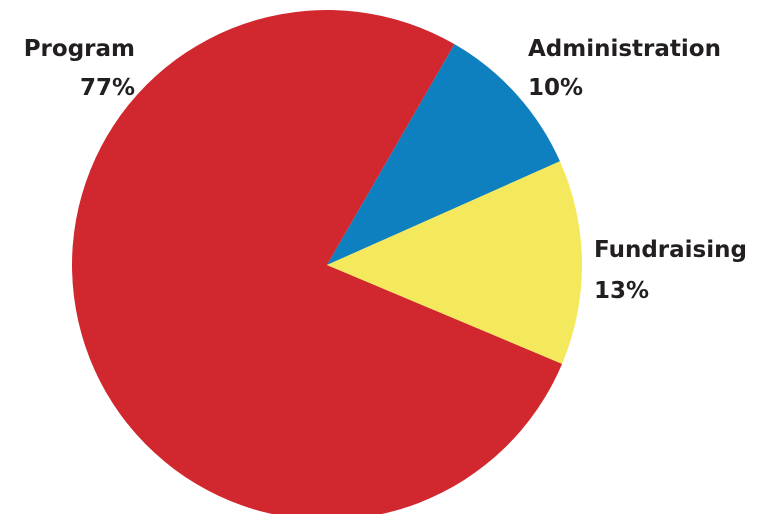  I want to click on label-administration-name: Administration, so click(624, 49).